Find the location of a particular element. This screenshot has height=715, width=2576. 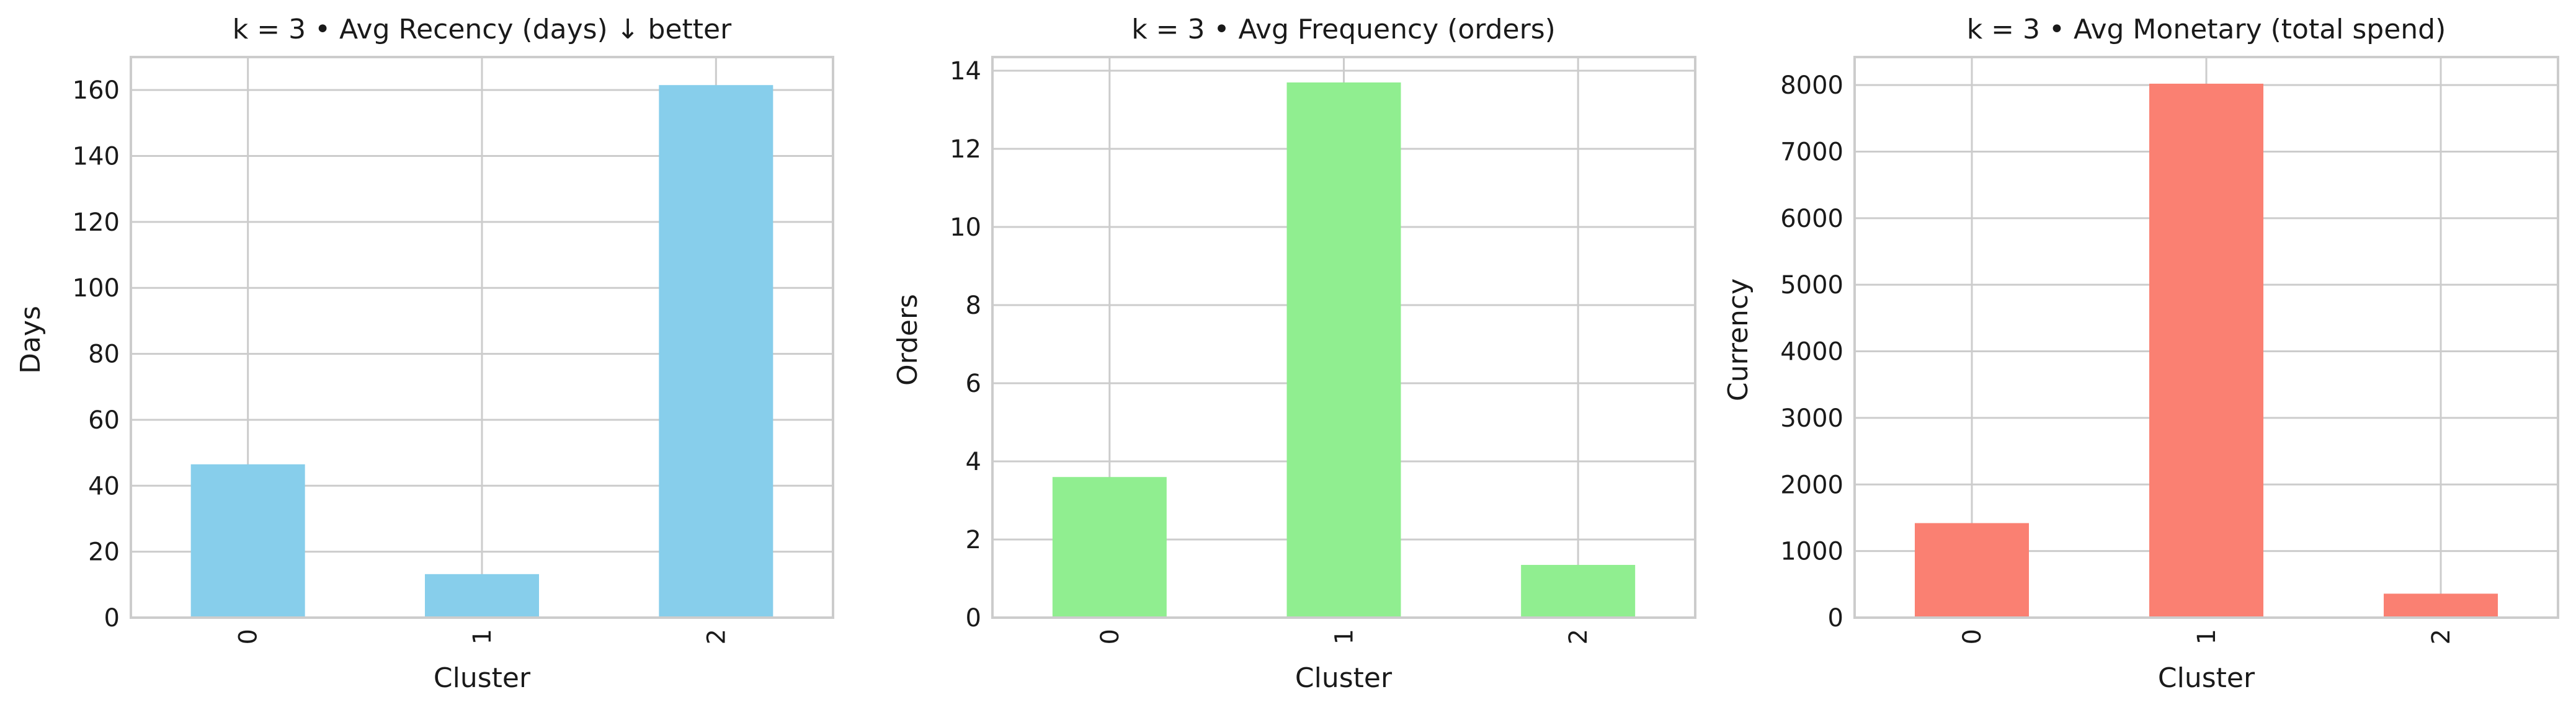

y-axis-label: Orders is located at coordinates (908, 340).